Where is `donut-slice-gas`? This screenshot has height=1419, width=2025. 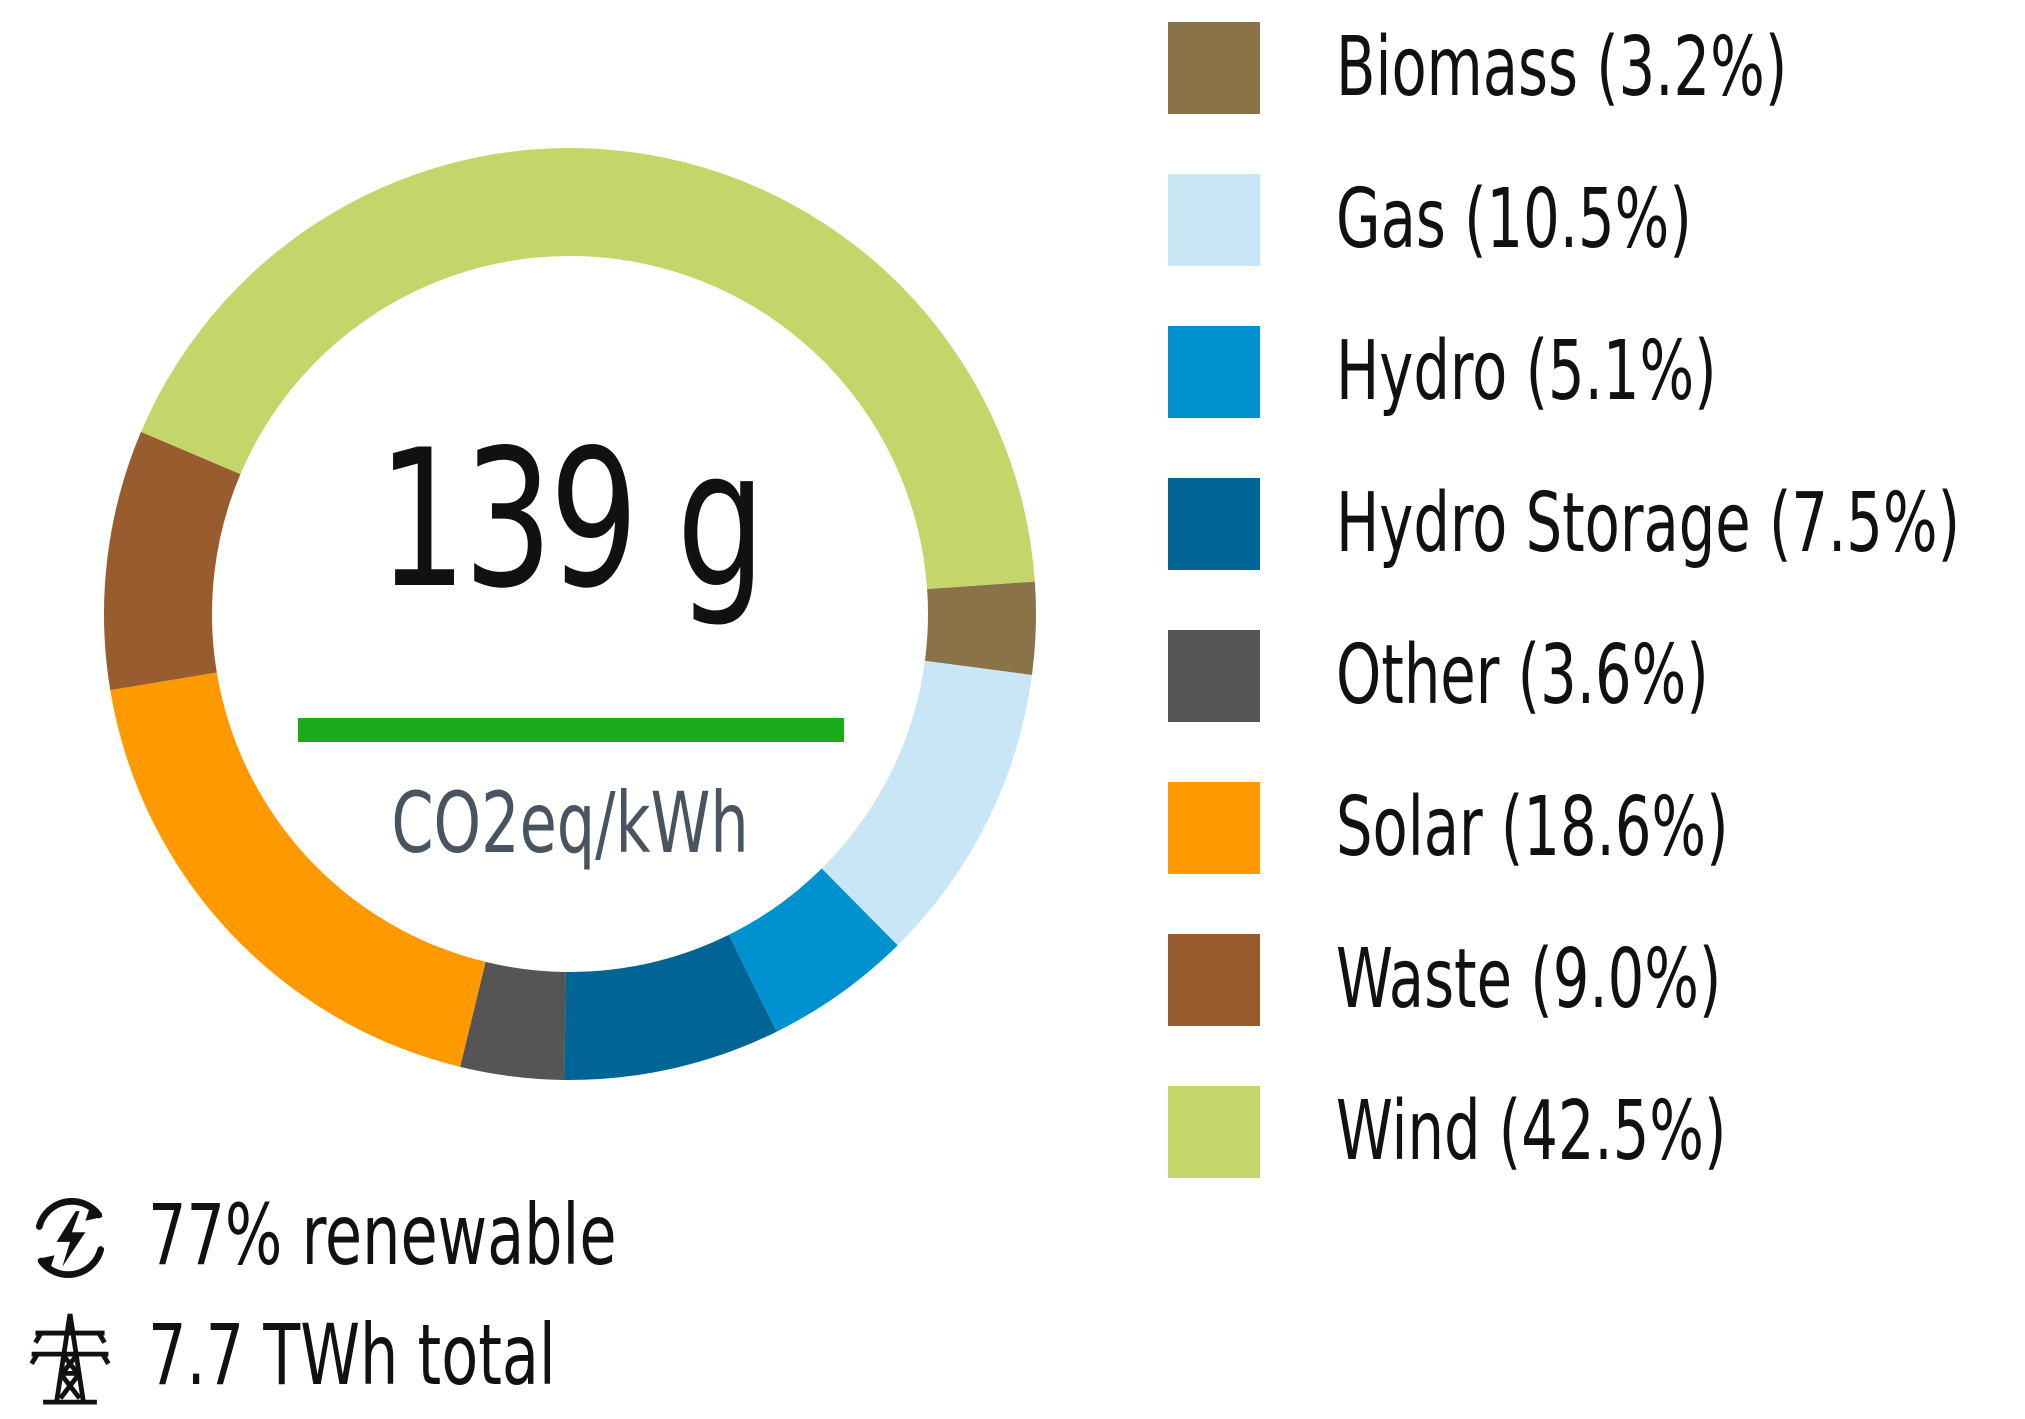 donut-slice-gas is located at coordinates (926, 803).